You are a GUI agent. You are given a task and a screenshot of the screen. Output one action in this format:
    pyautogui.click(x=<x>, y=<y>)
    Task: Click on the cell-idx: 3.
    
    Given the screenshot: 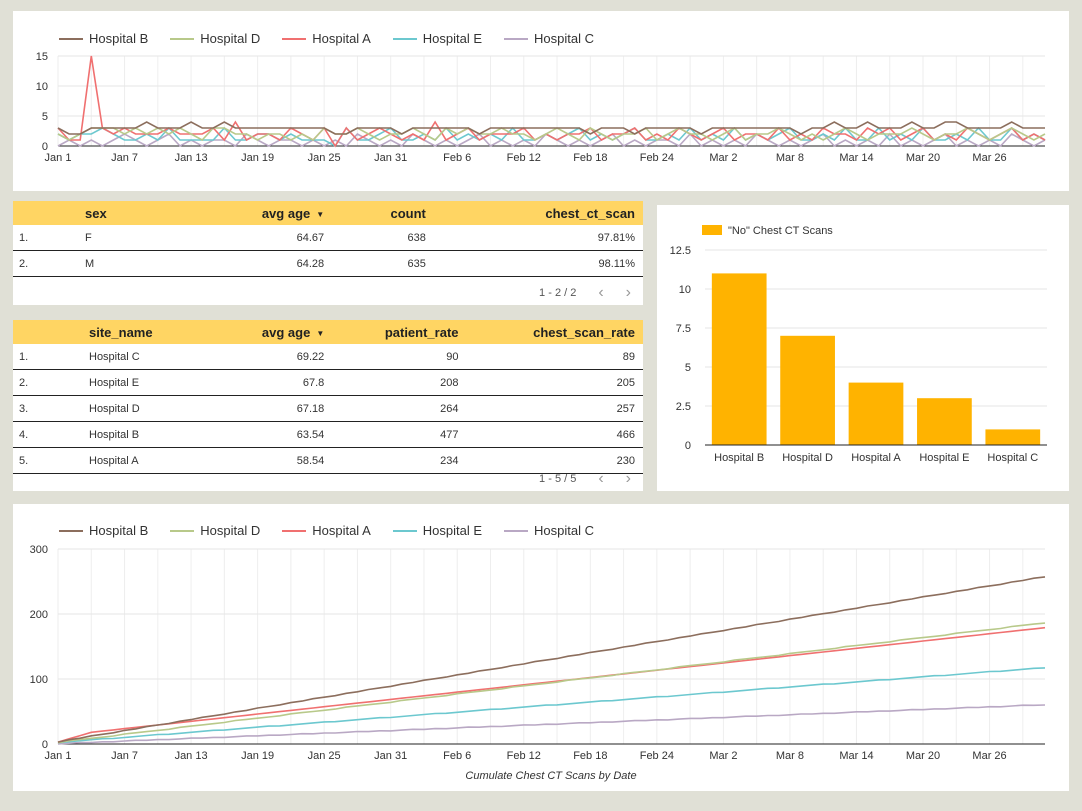 What is the action you would take?
    pyautogui.click(x=32, y=408)
    